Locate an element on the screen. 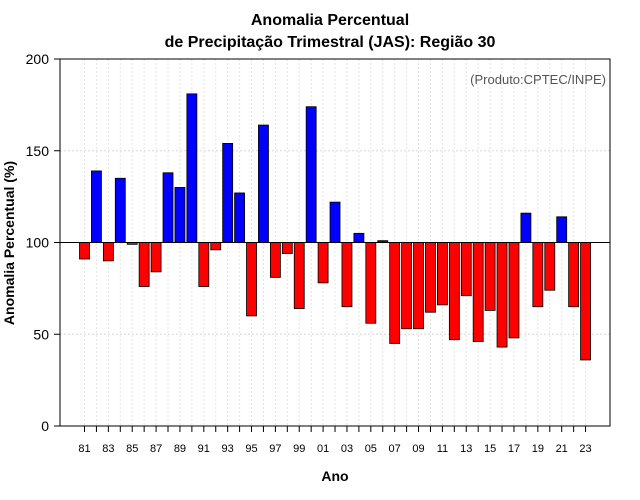  x-tick-label: 85 is located at coordinates (132, 449).